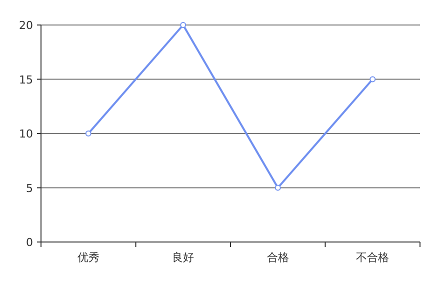 The width and height of the screenshot is (447, 281). What do you see at coordinates (26, 79) in the screenshot?
I see `y-tick-label: 15` at bounding box center [26, 79].